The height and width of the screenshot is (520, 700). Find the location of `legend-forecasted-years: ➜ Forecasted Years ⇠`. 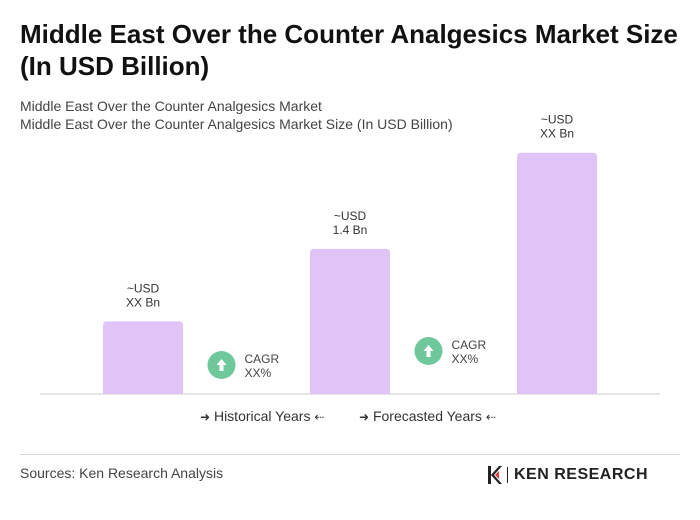

legend-forecasted-years: ➜ Forecasted Years ⇠ is located at coordinates (427, 416).